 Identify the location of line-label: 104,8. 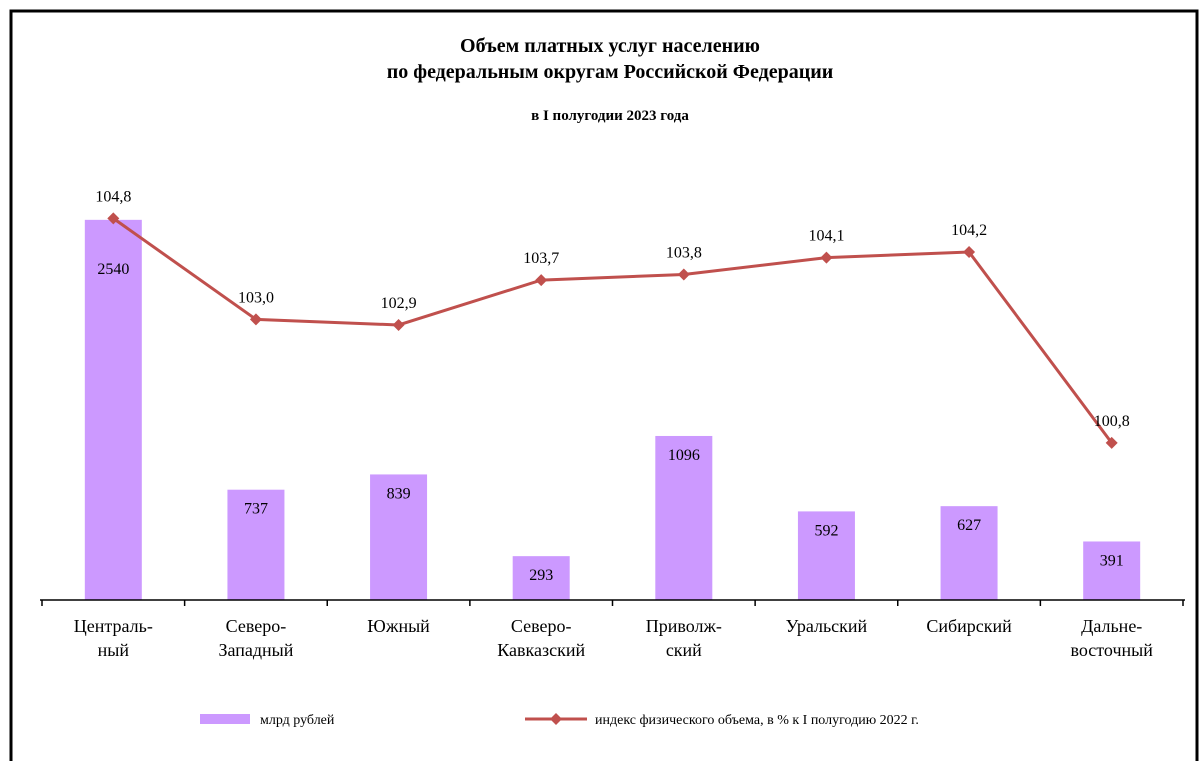
(113, 196).